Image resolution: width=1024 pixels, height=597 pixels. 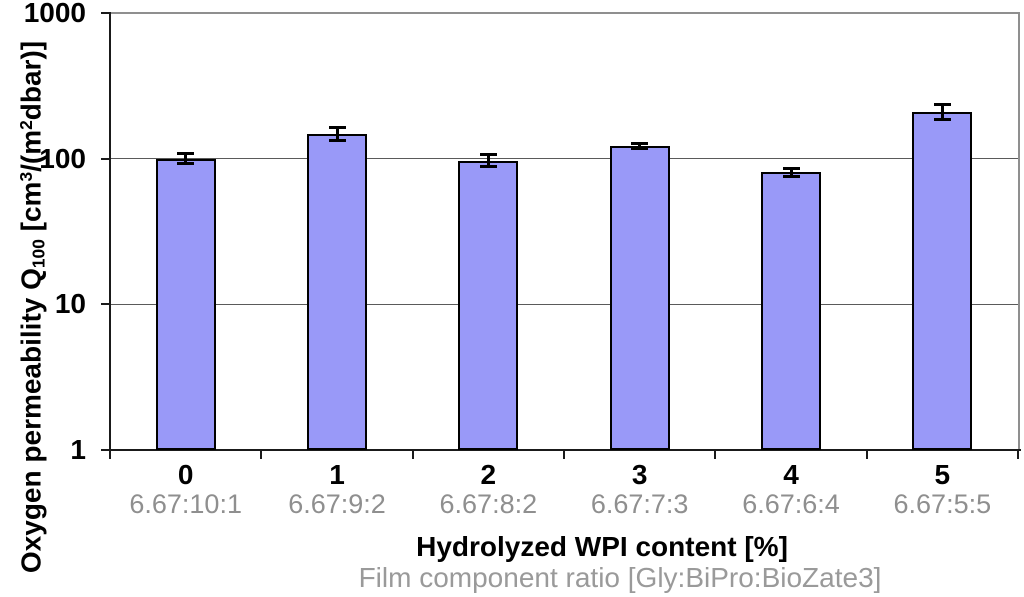 What do you see at coordinates (488, 474) in the screenshot?
I see `x-tick-label: 2` at bounding box center [488, 474].